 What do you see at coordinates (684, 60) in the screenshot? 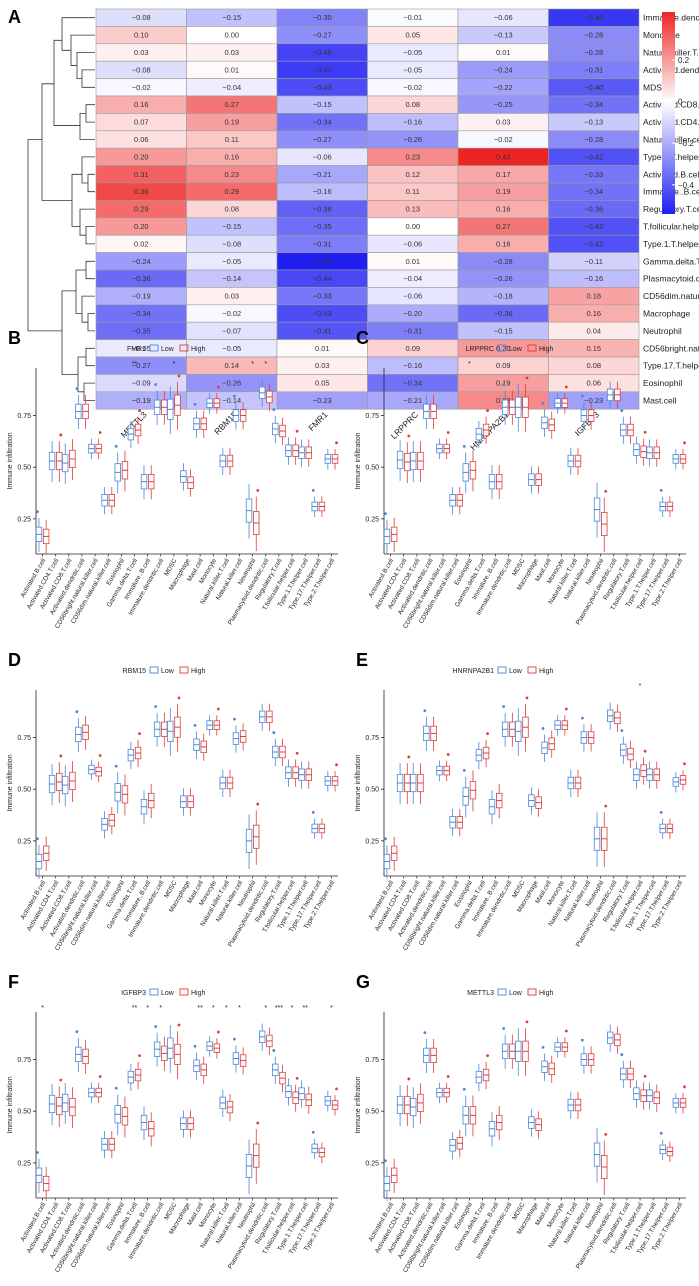
I see `color-scale-tick-label: 0.2` at bounding box center [684, 60].